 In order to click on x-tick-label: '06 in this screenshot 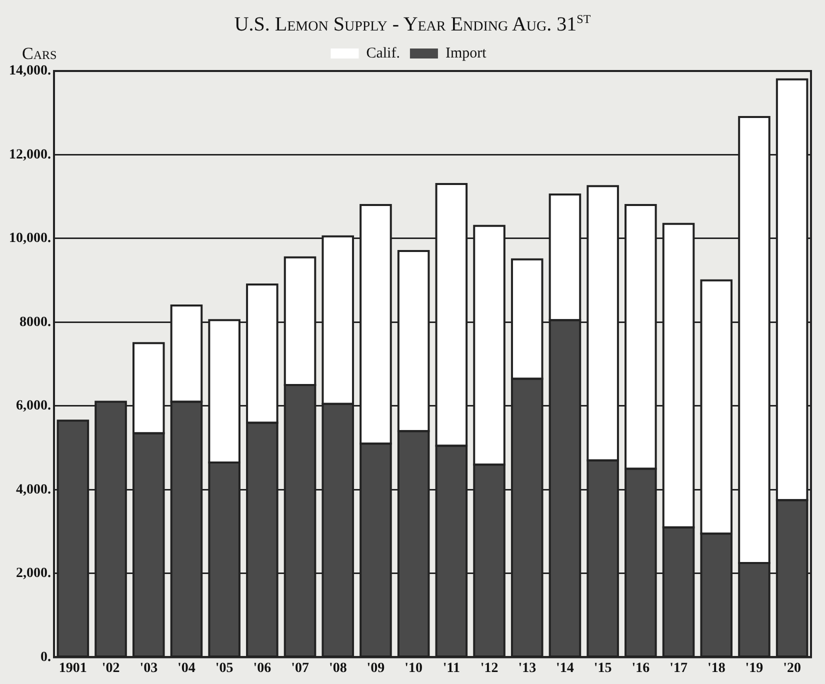, I will do `click(262, 668)`.